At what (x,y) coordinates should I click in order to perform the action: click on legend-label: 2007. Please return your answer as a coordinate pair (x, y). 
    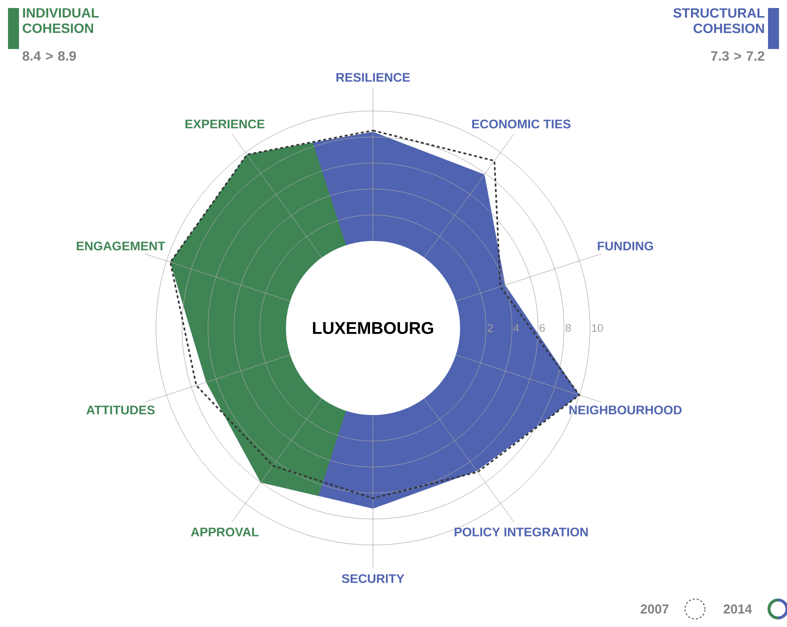
    Looking at the image, I should click on (654, 609).